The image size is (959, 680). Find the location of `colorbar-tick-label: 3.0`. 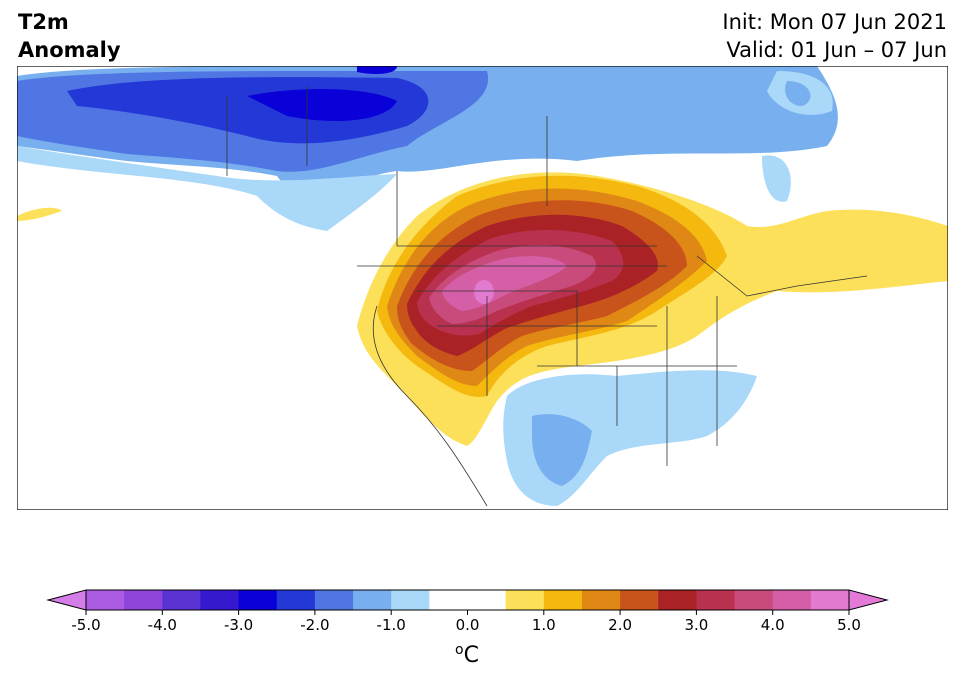

colorbar-tick-label: 3.0 is located at coordinates (696, 625).